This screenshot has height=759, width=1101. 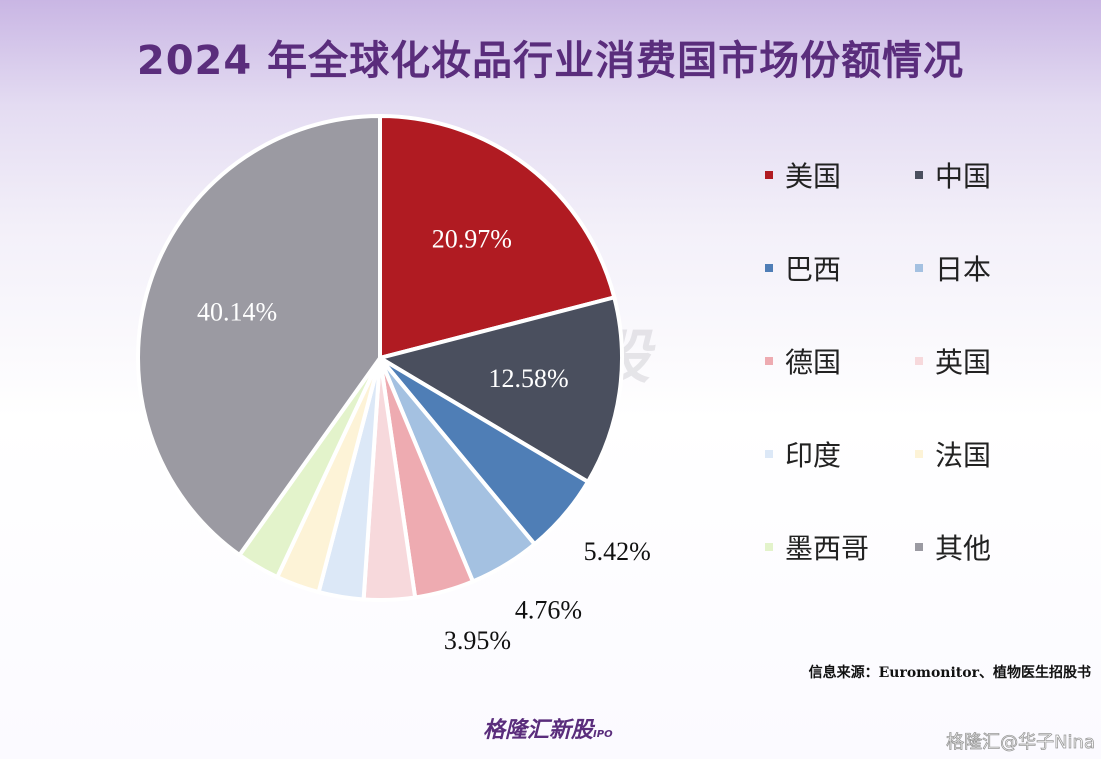 I want to click on legend-item: 美国, so click(x=803, y=175).